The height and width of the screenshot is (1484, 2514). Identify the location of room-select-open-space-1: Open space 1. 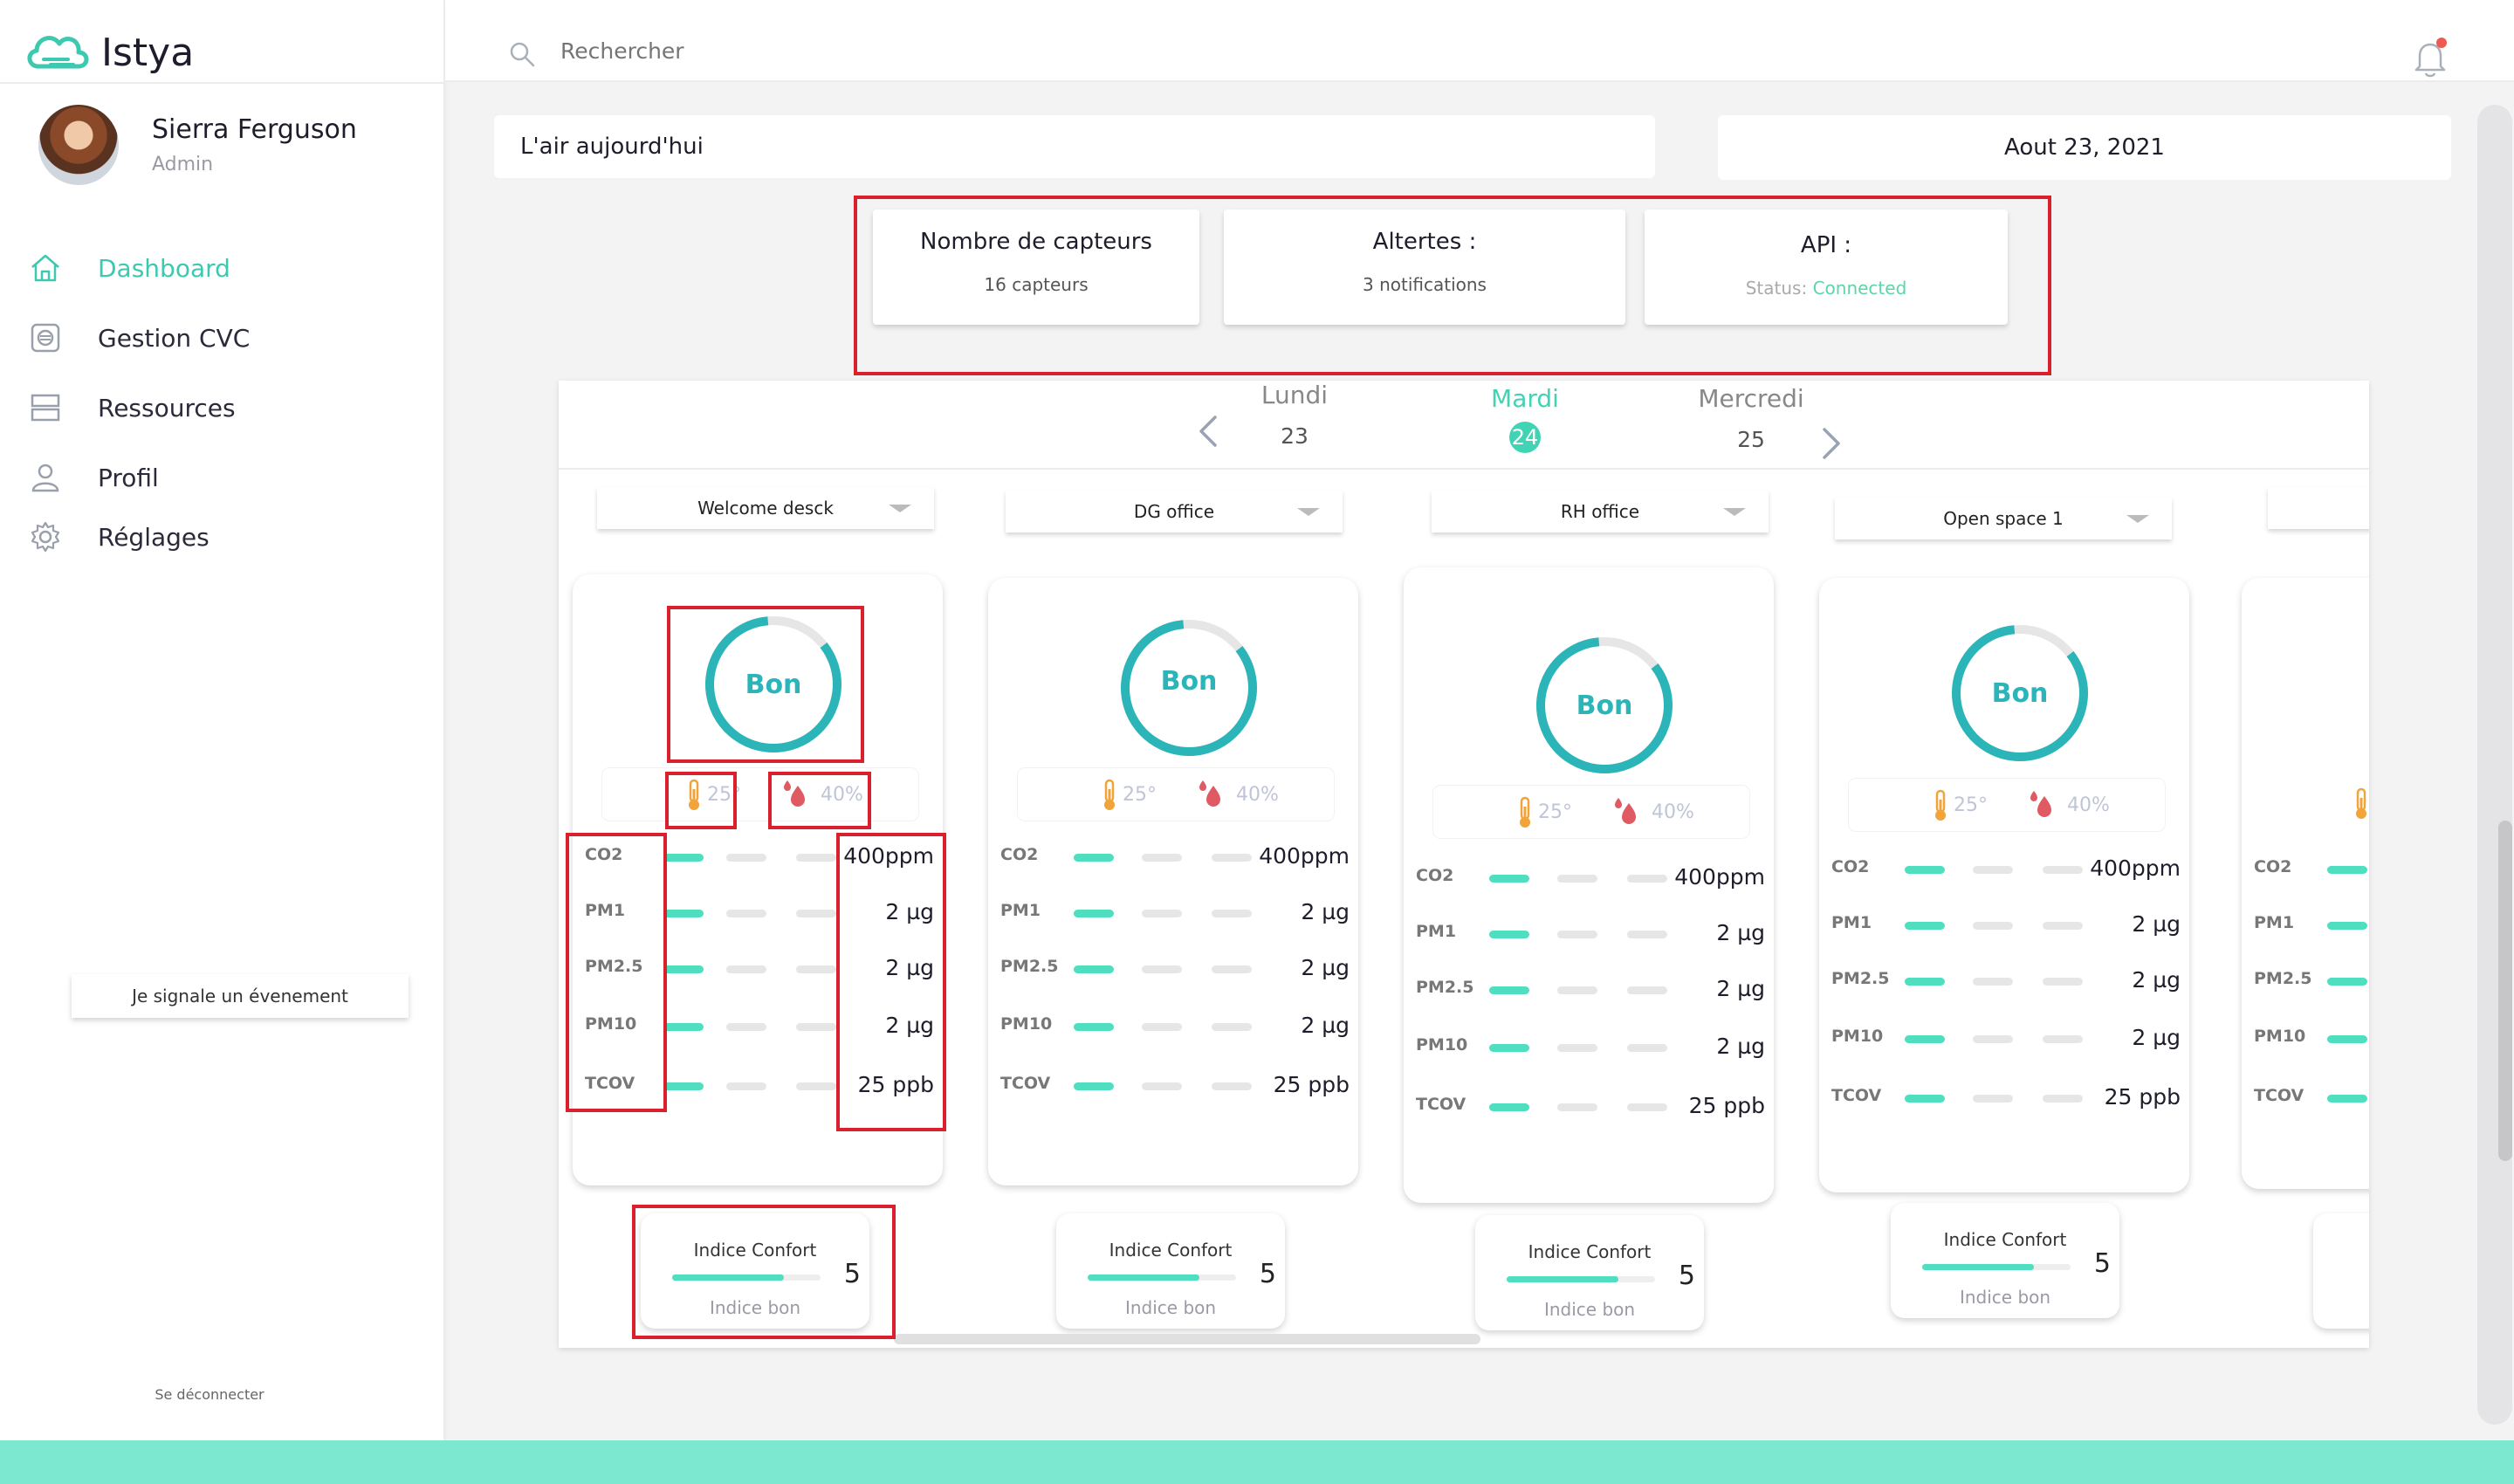
(2003, 519).